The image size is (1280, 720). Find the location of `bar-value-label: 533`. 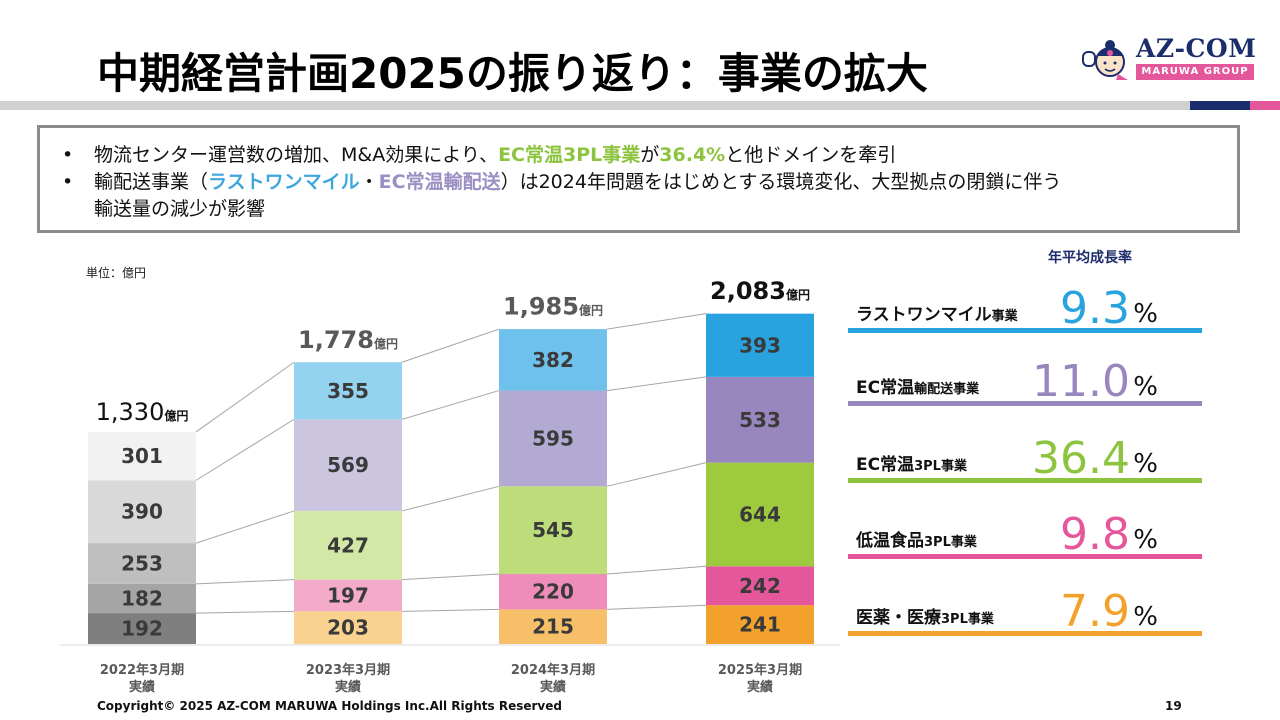

bar-value-label: 533 is located at coordinates (760, 420).